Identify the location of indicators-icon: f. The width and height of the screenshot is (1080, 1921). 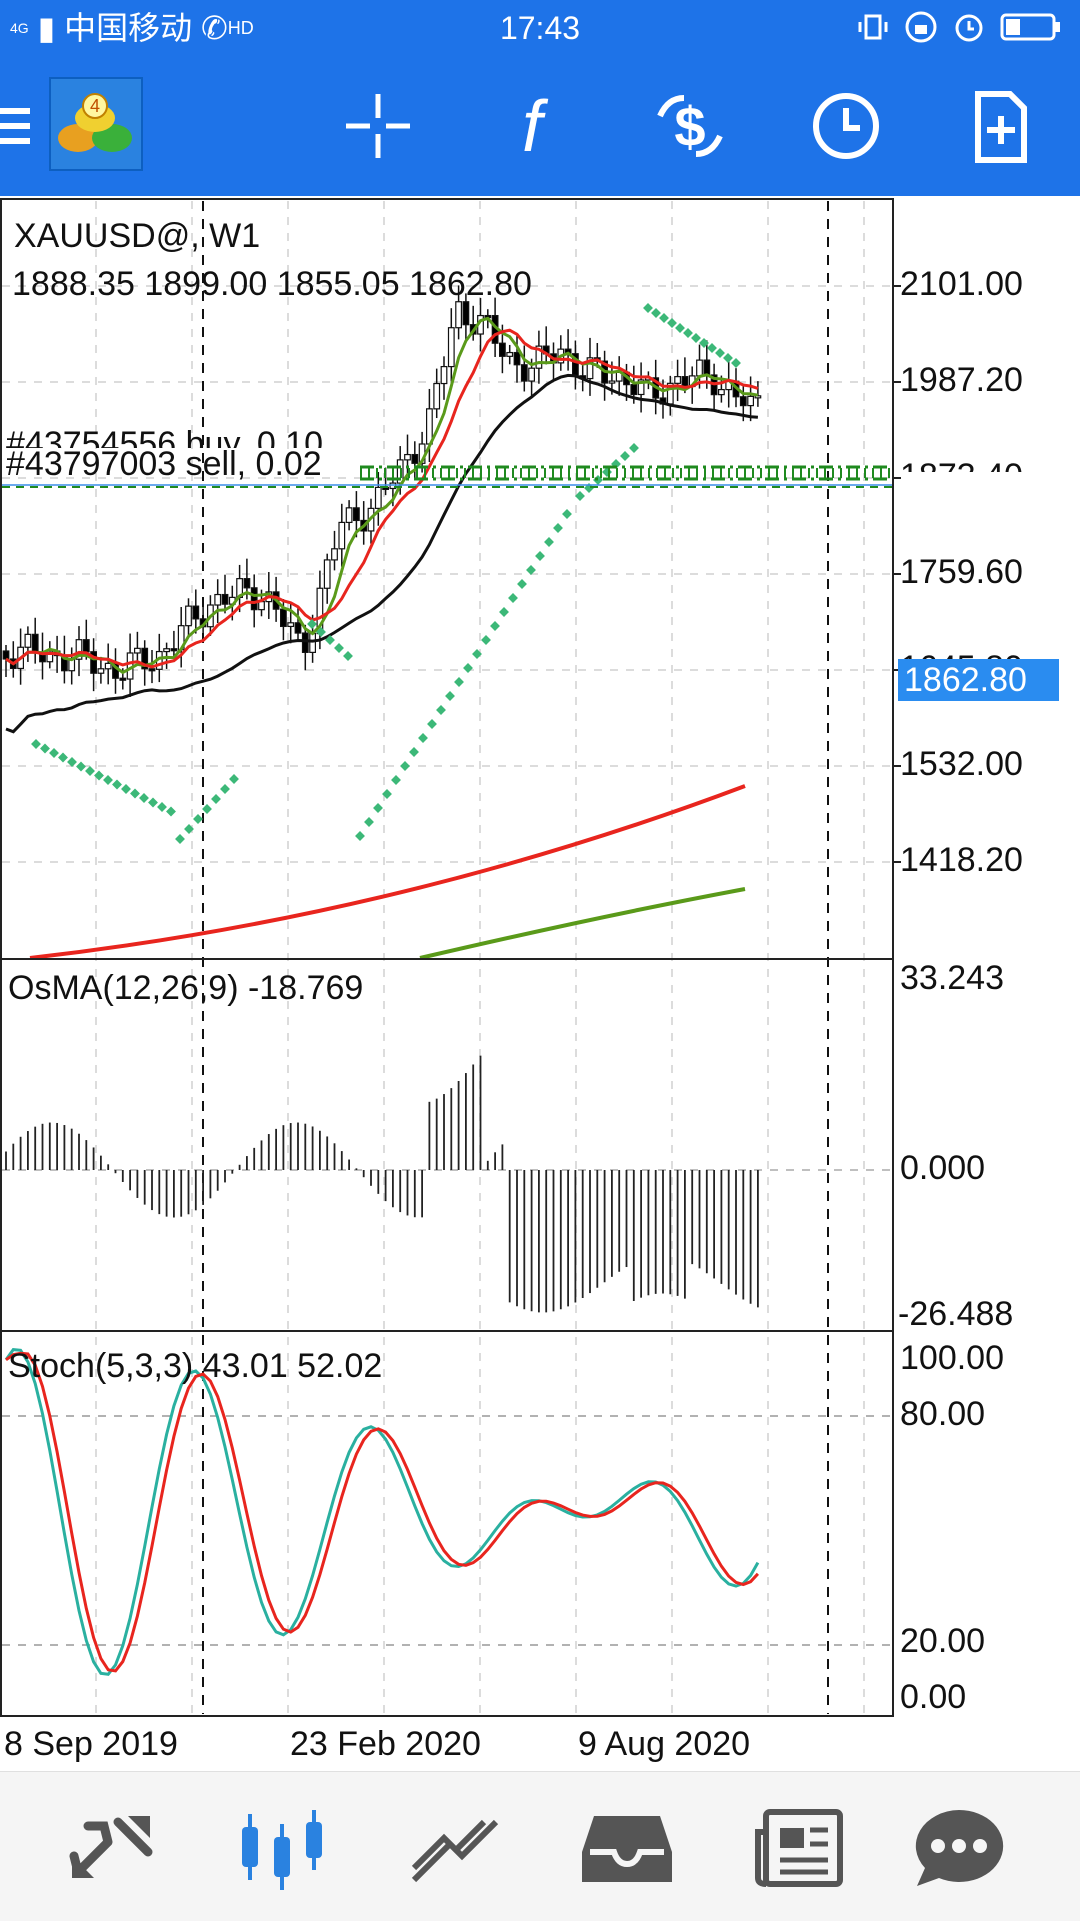
(532, 126).